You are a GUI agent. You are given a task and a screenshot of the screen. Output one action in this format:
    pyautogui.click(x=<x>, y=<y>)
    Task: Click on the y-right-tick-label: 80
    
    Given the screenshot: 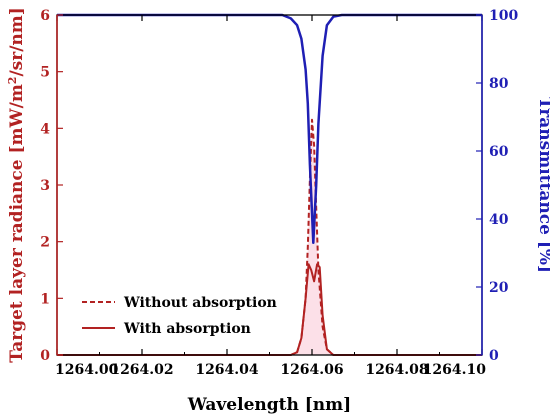 What is the action you would take?
    pyautogui.click(x=499, y=84)
    